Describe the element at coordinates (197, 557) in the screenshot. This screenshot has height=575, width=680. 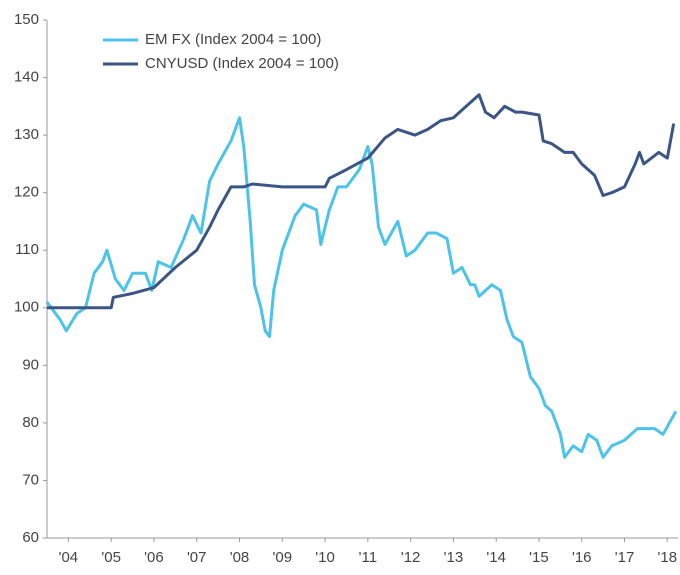
I see `x-tick-label: '07` at that location.